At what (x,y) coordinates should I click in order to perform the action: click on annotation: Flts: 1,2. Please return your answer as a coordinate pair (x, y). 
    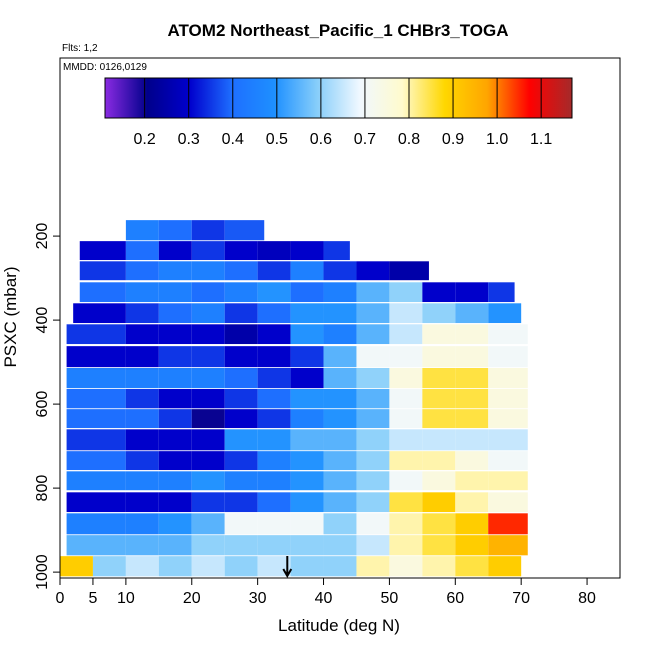
    Looking at the image, I should click on (80, 48).